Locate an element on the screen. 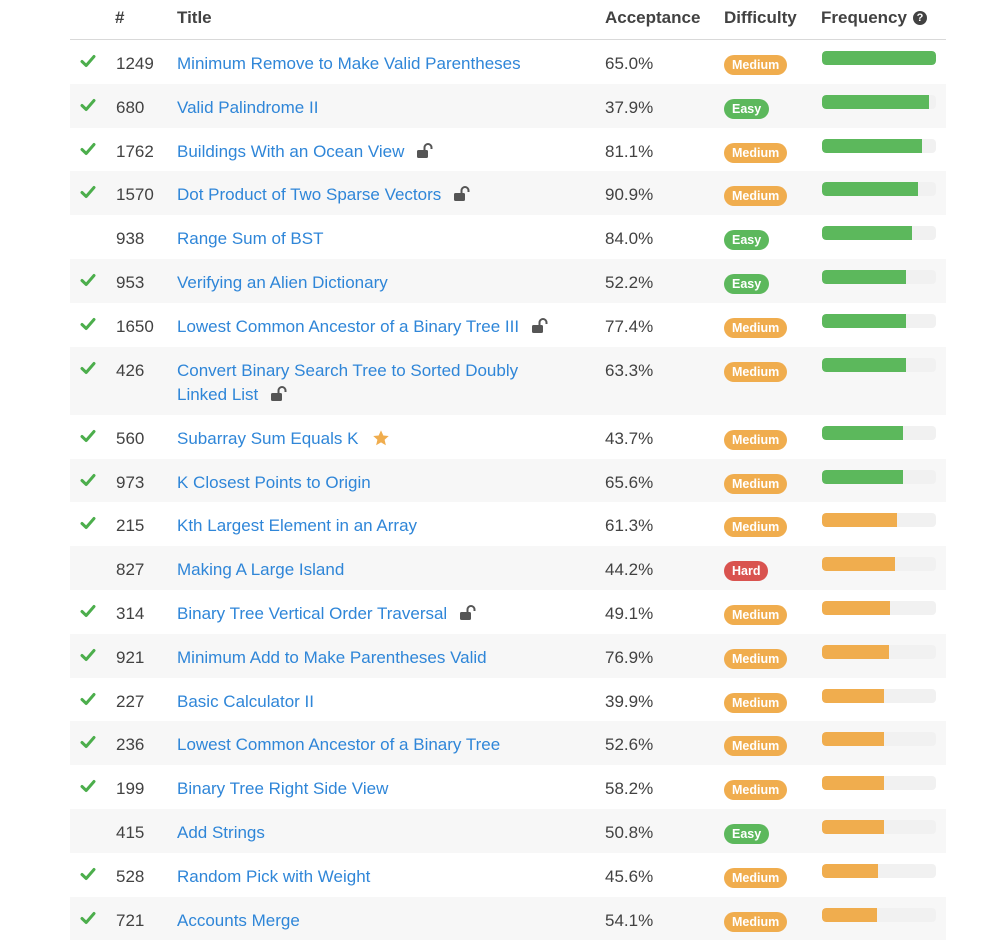 The height and width of the screenshot is (940, 1000). problem-title-link: Range Sum of BST is located at coordinates (250, 239).